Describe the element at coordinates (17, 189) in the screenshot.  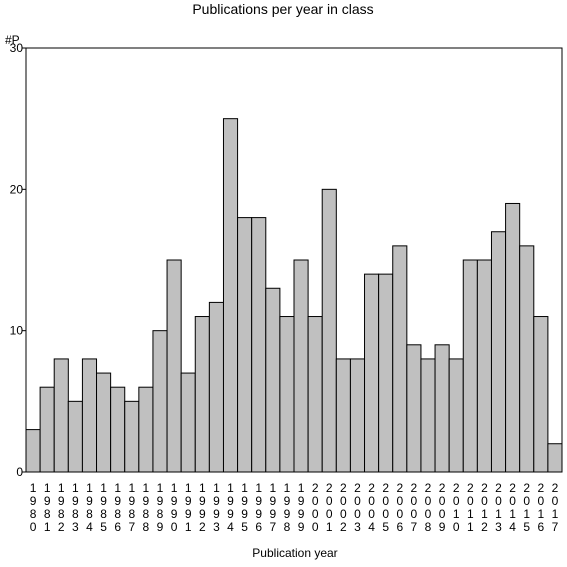
I see `y-tick-label: 20` at that location.